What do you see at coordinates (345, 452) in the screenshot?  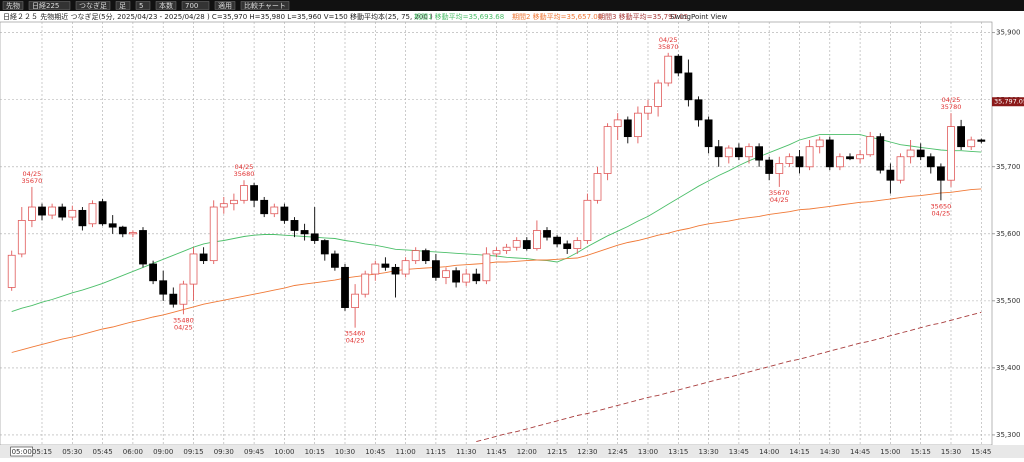 I see `x-tick-label: 10:30` at bounding box center [345, 452].